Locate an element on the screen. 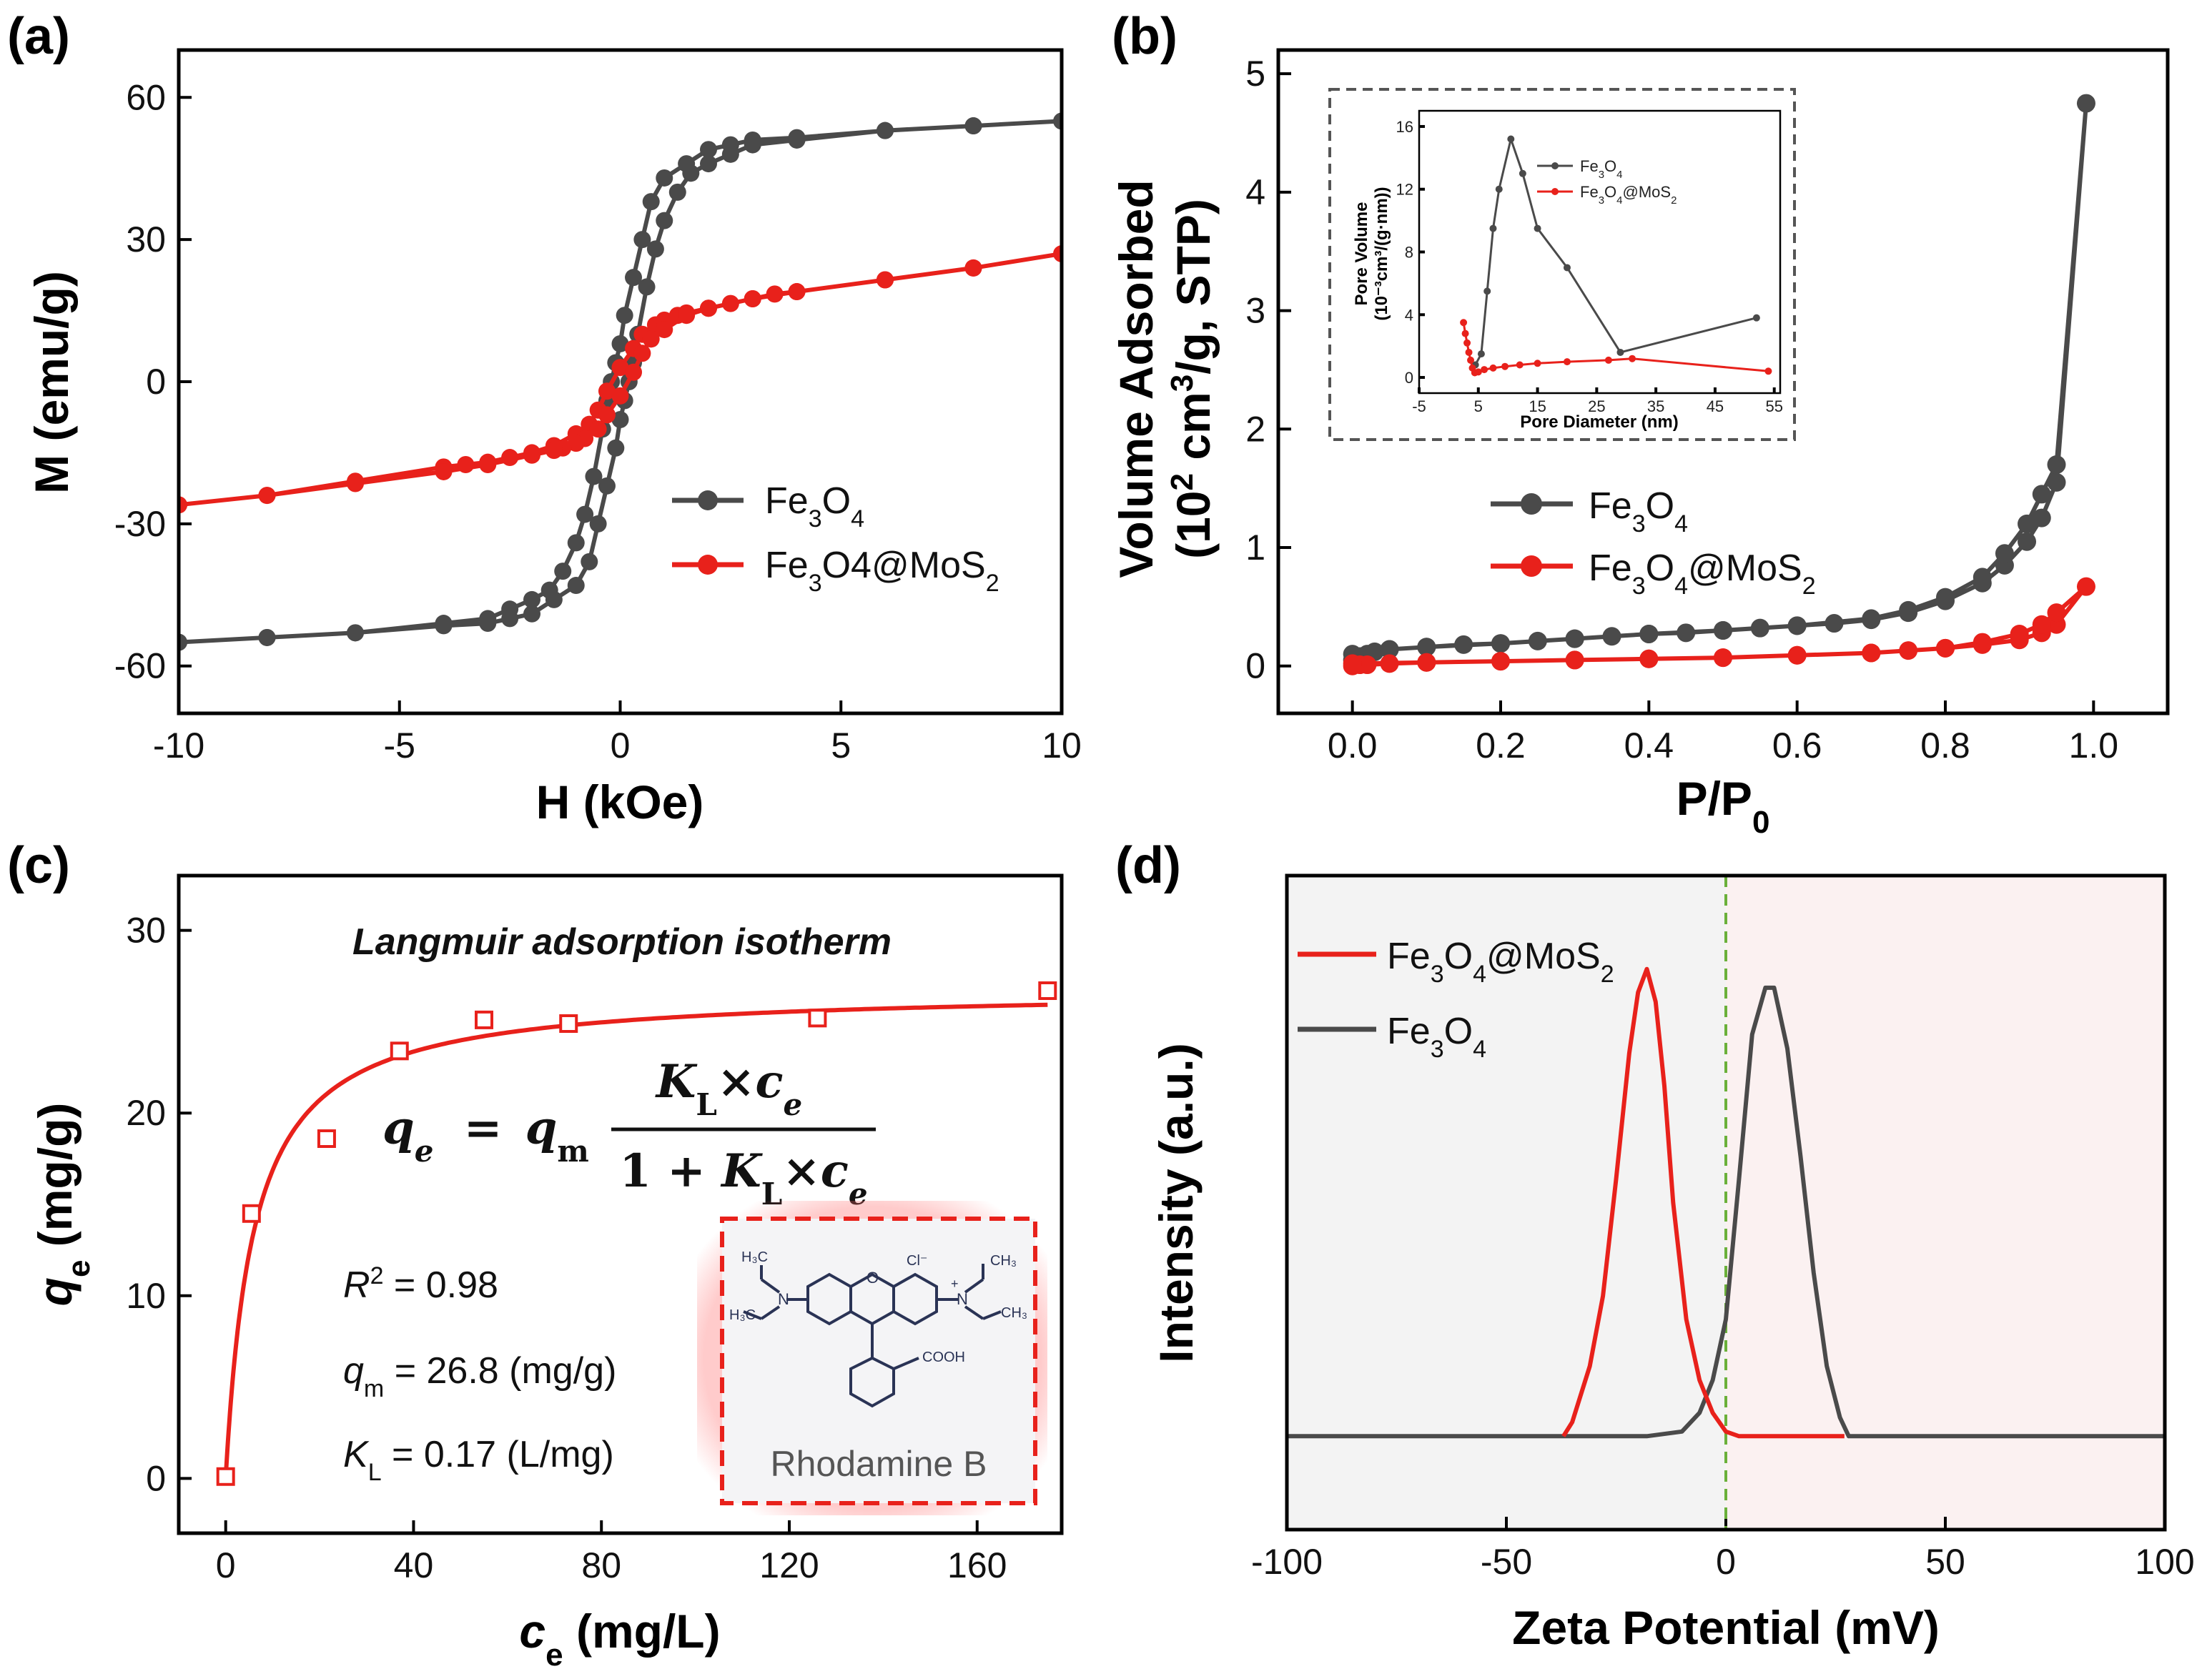 The image size is (2212, 1669). c-xtick-label: 0 is located at coordinates (226, 1565).